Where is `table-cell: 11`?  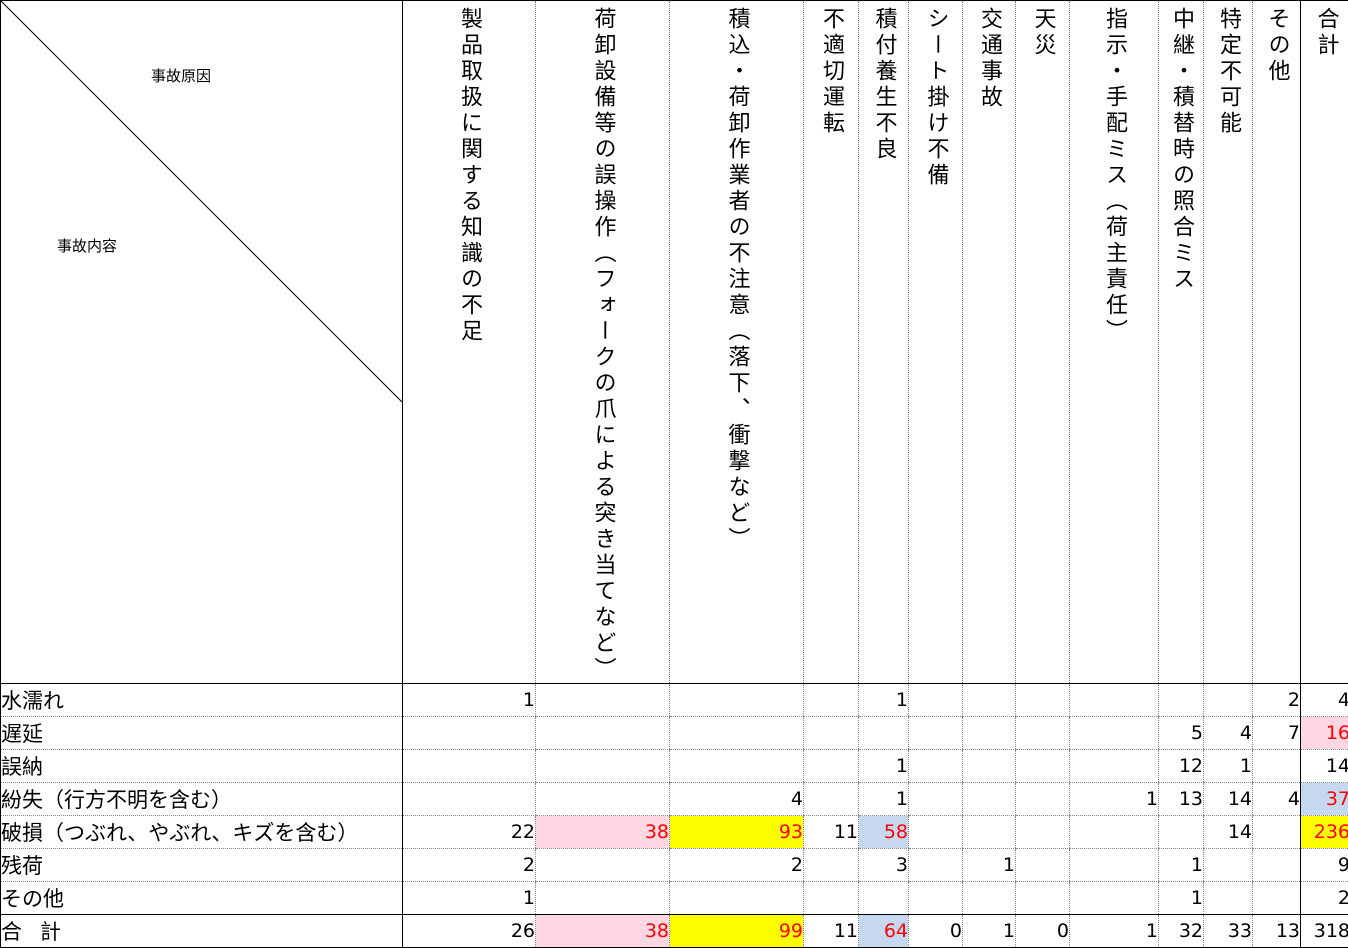 table-cell: 11 is located at coordinates (831, 832).